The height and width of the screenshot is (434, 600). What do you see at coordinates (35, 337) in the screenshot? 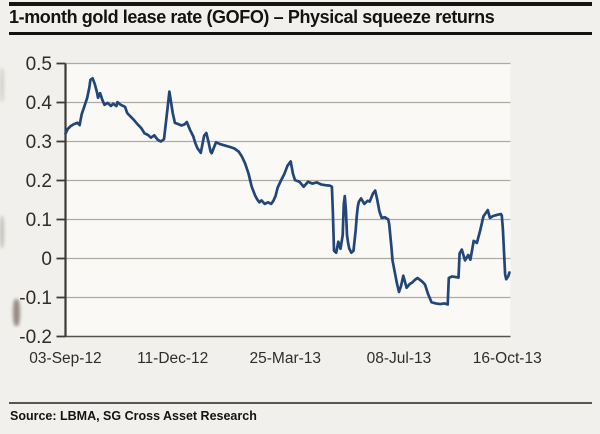
I see `svg-text: -0.2` at bounding box center [35, 337].